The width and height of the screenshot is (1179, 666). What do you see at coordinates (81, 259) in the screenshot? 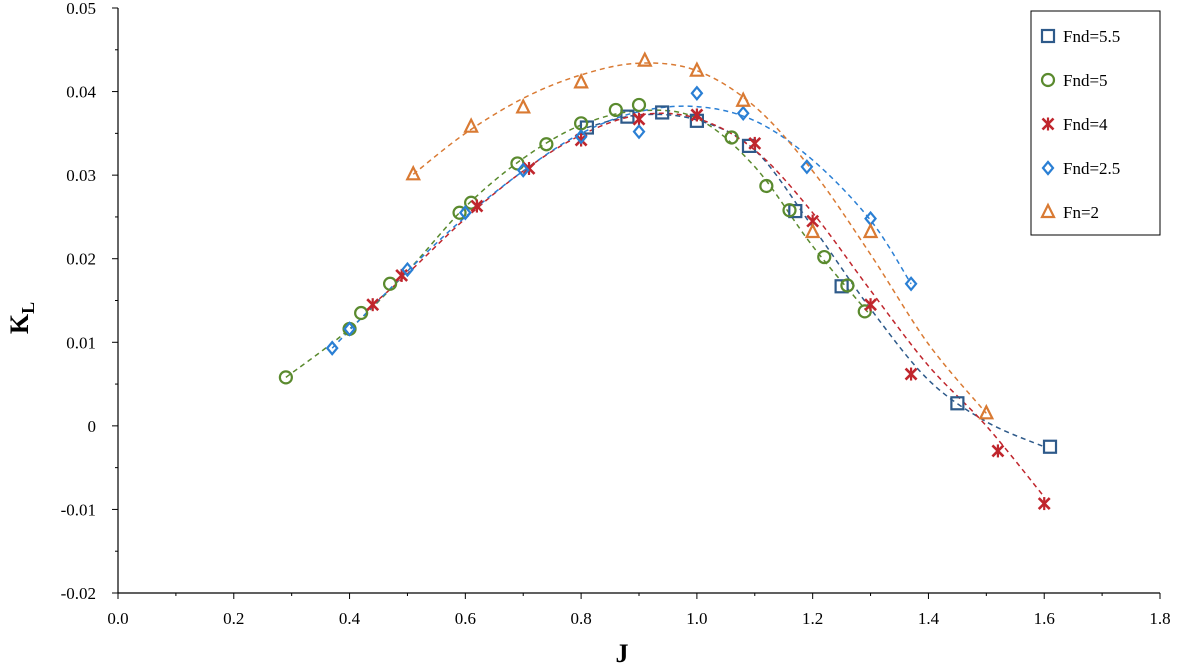
I see `y-tick-label: 0.02` at bounding box center [81, 259].